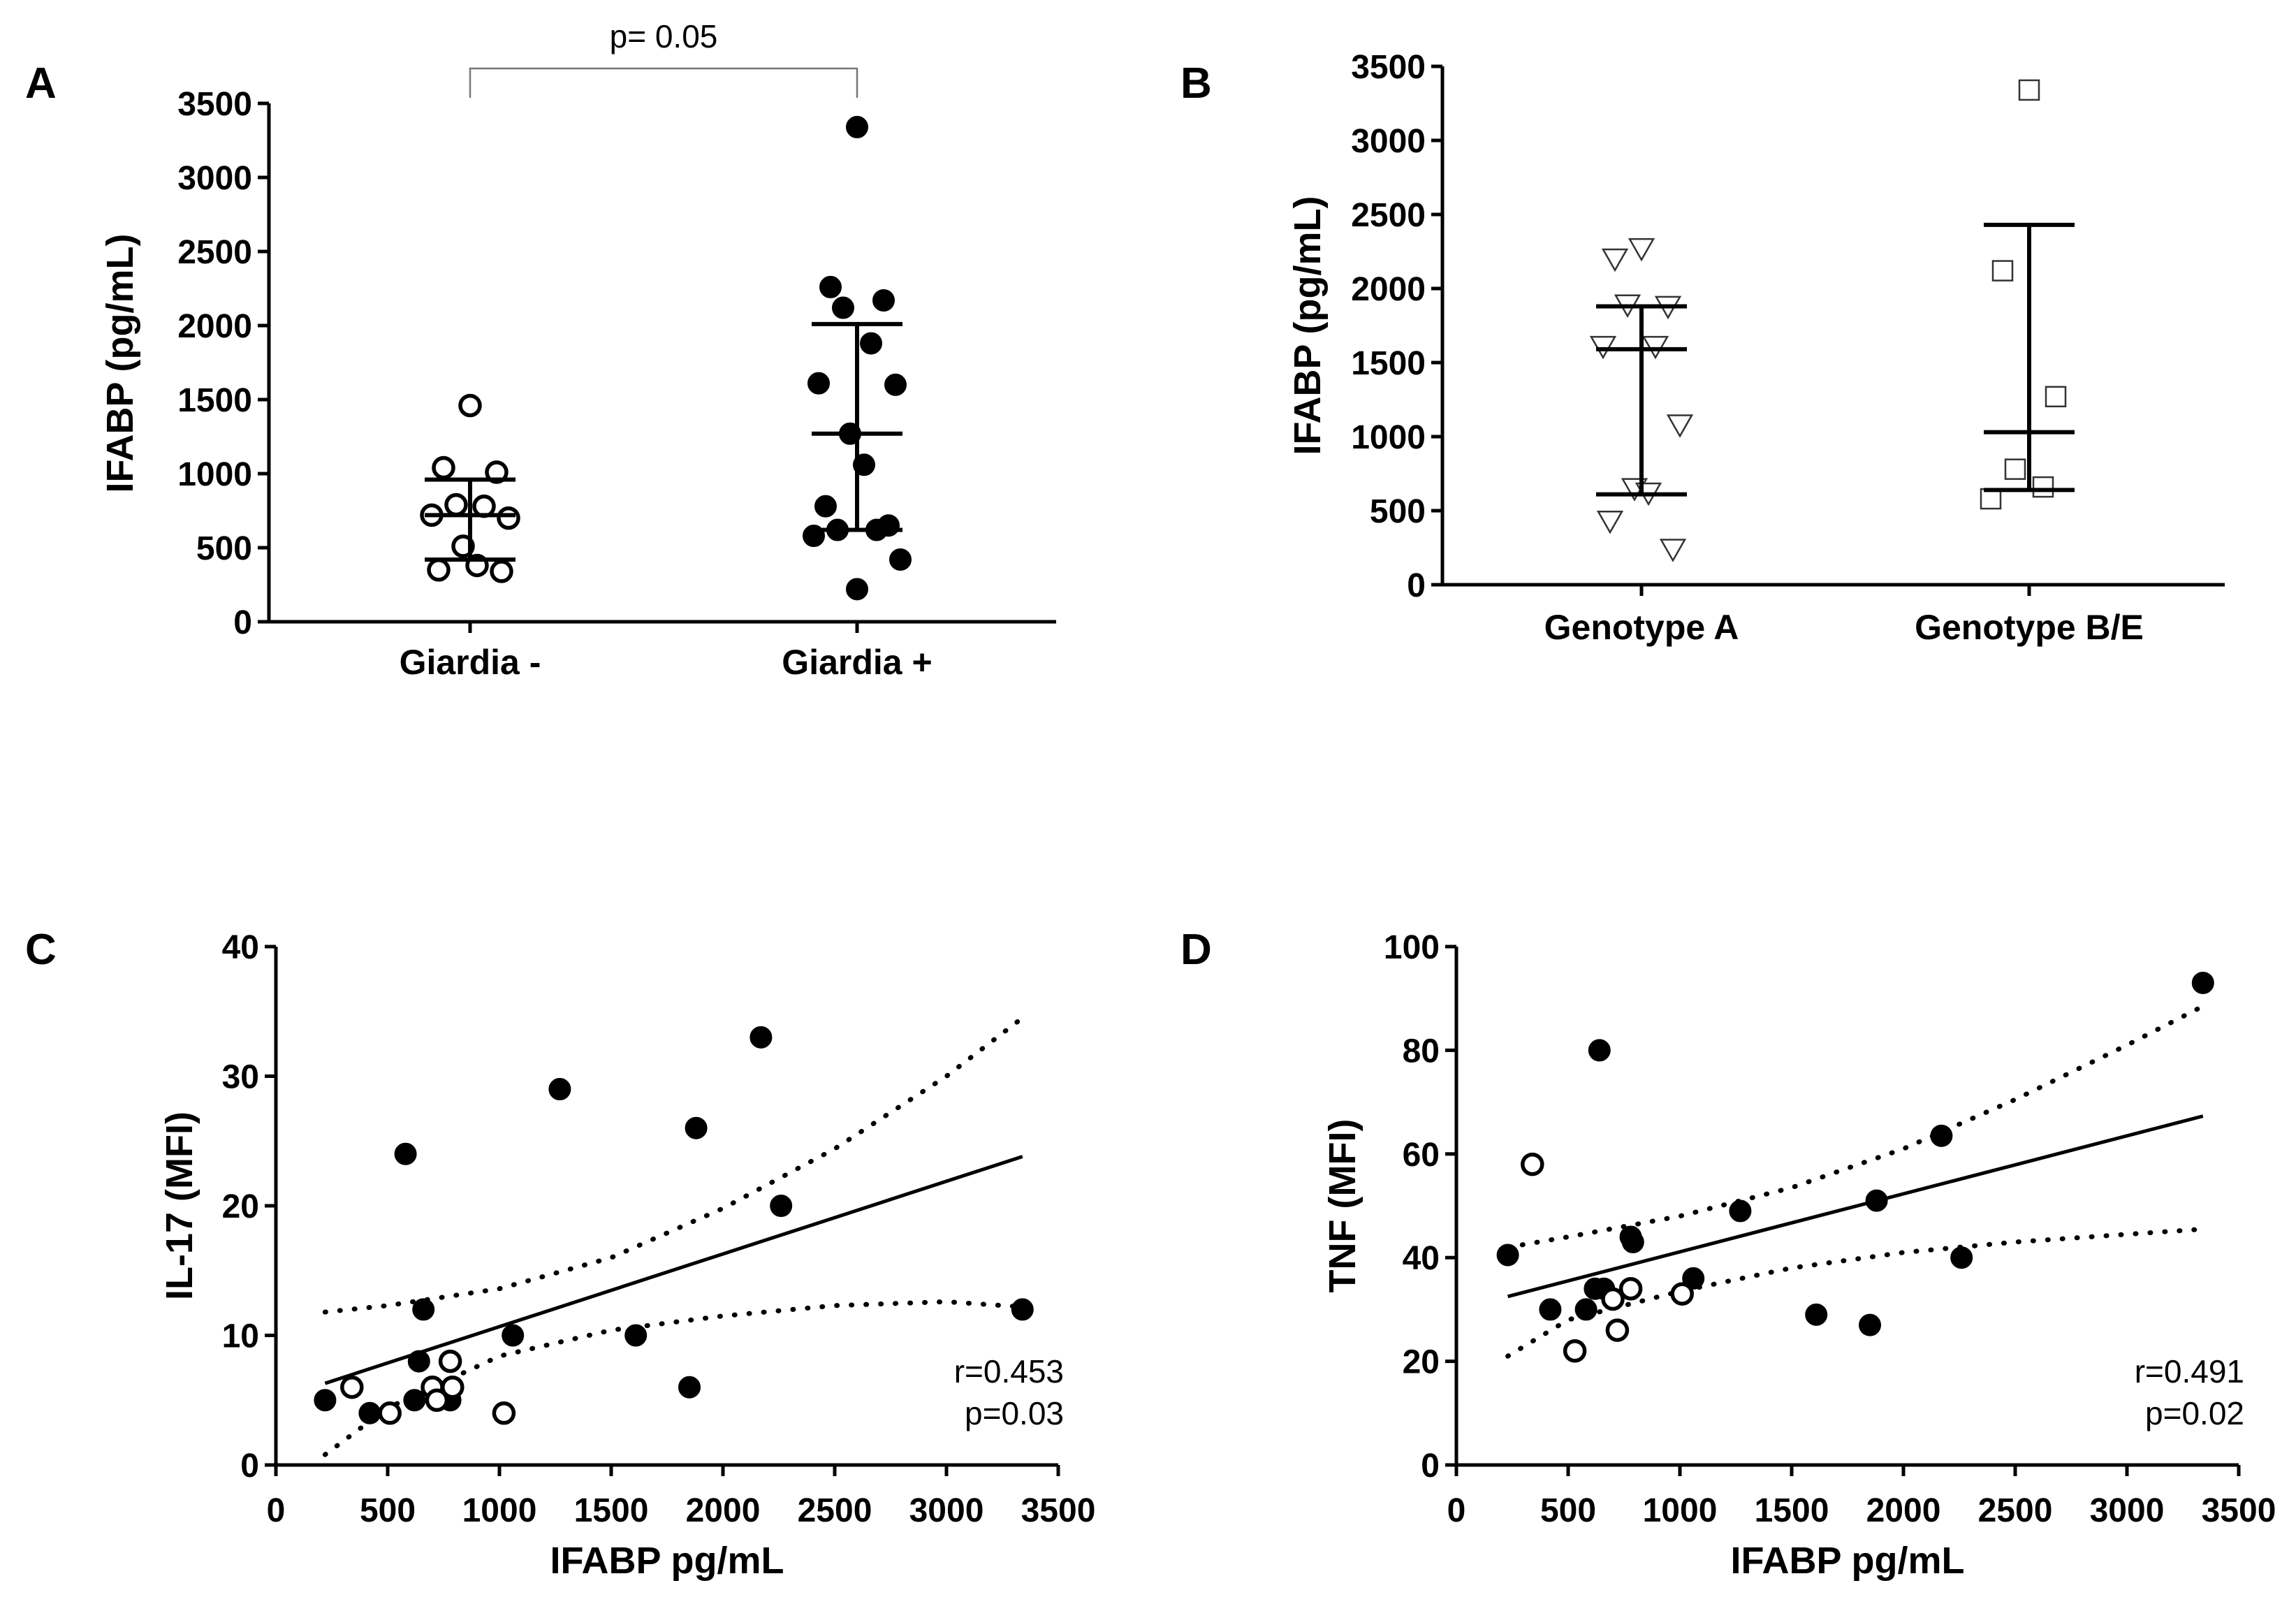 The width and height of the screenshot is (2296, 1604). I want to click on y-tick-label: 1500, so click(1388, 364).